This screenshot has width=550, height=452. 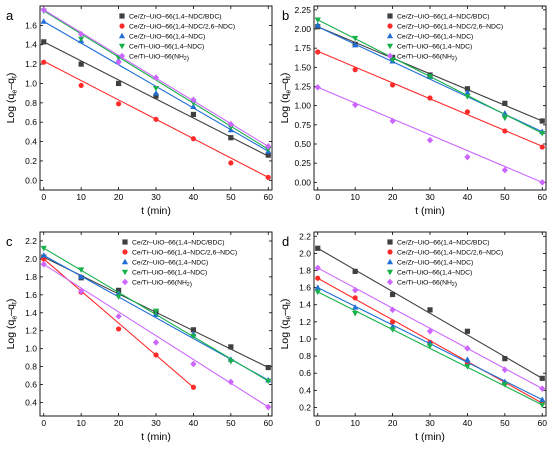 I want to click on x-tick-label: 50, so click(x=231, y=197).